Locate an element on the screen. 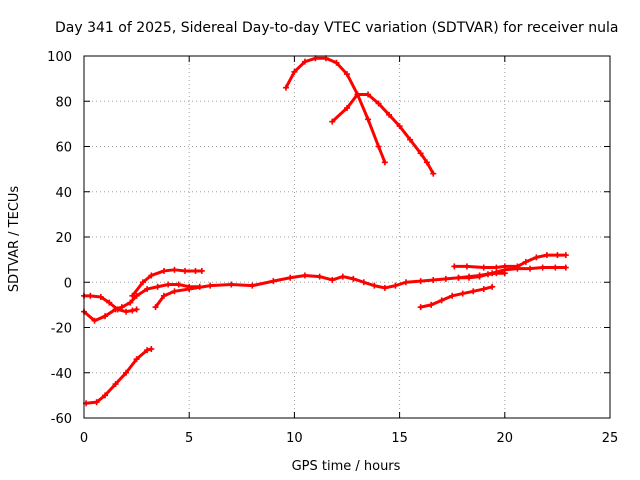 This screenshot has height=480, width=640. y-tick-label: -20 is located at coordinates (61, 329).